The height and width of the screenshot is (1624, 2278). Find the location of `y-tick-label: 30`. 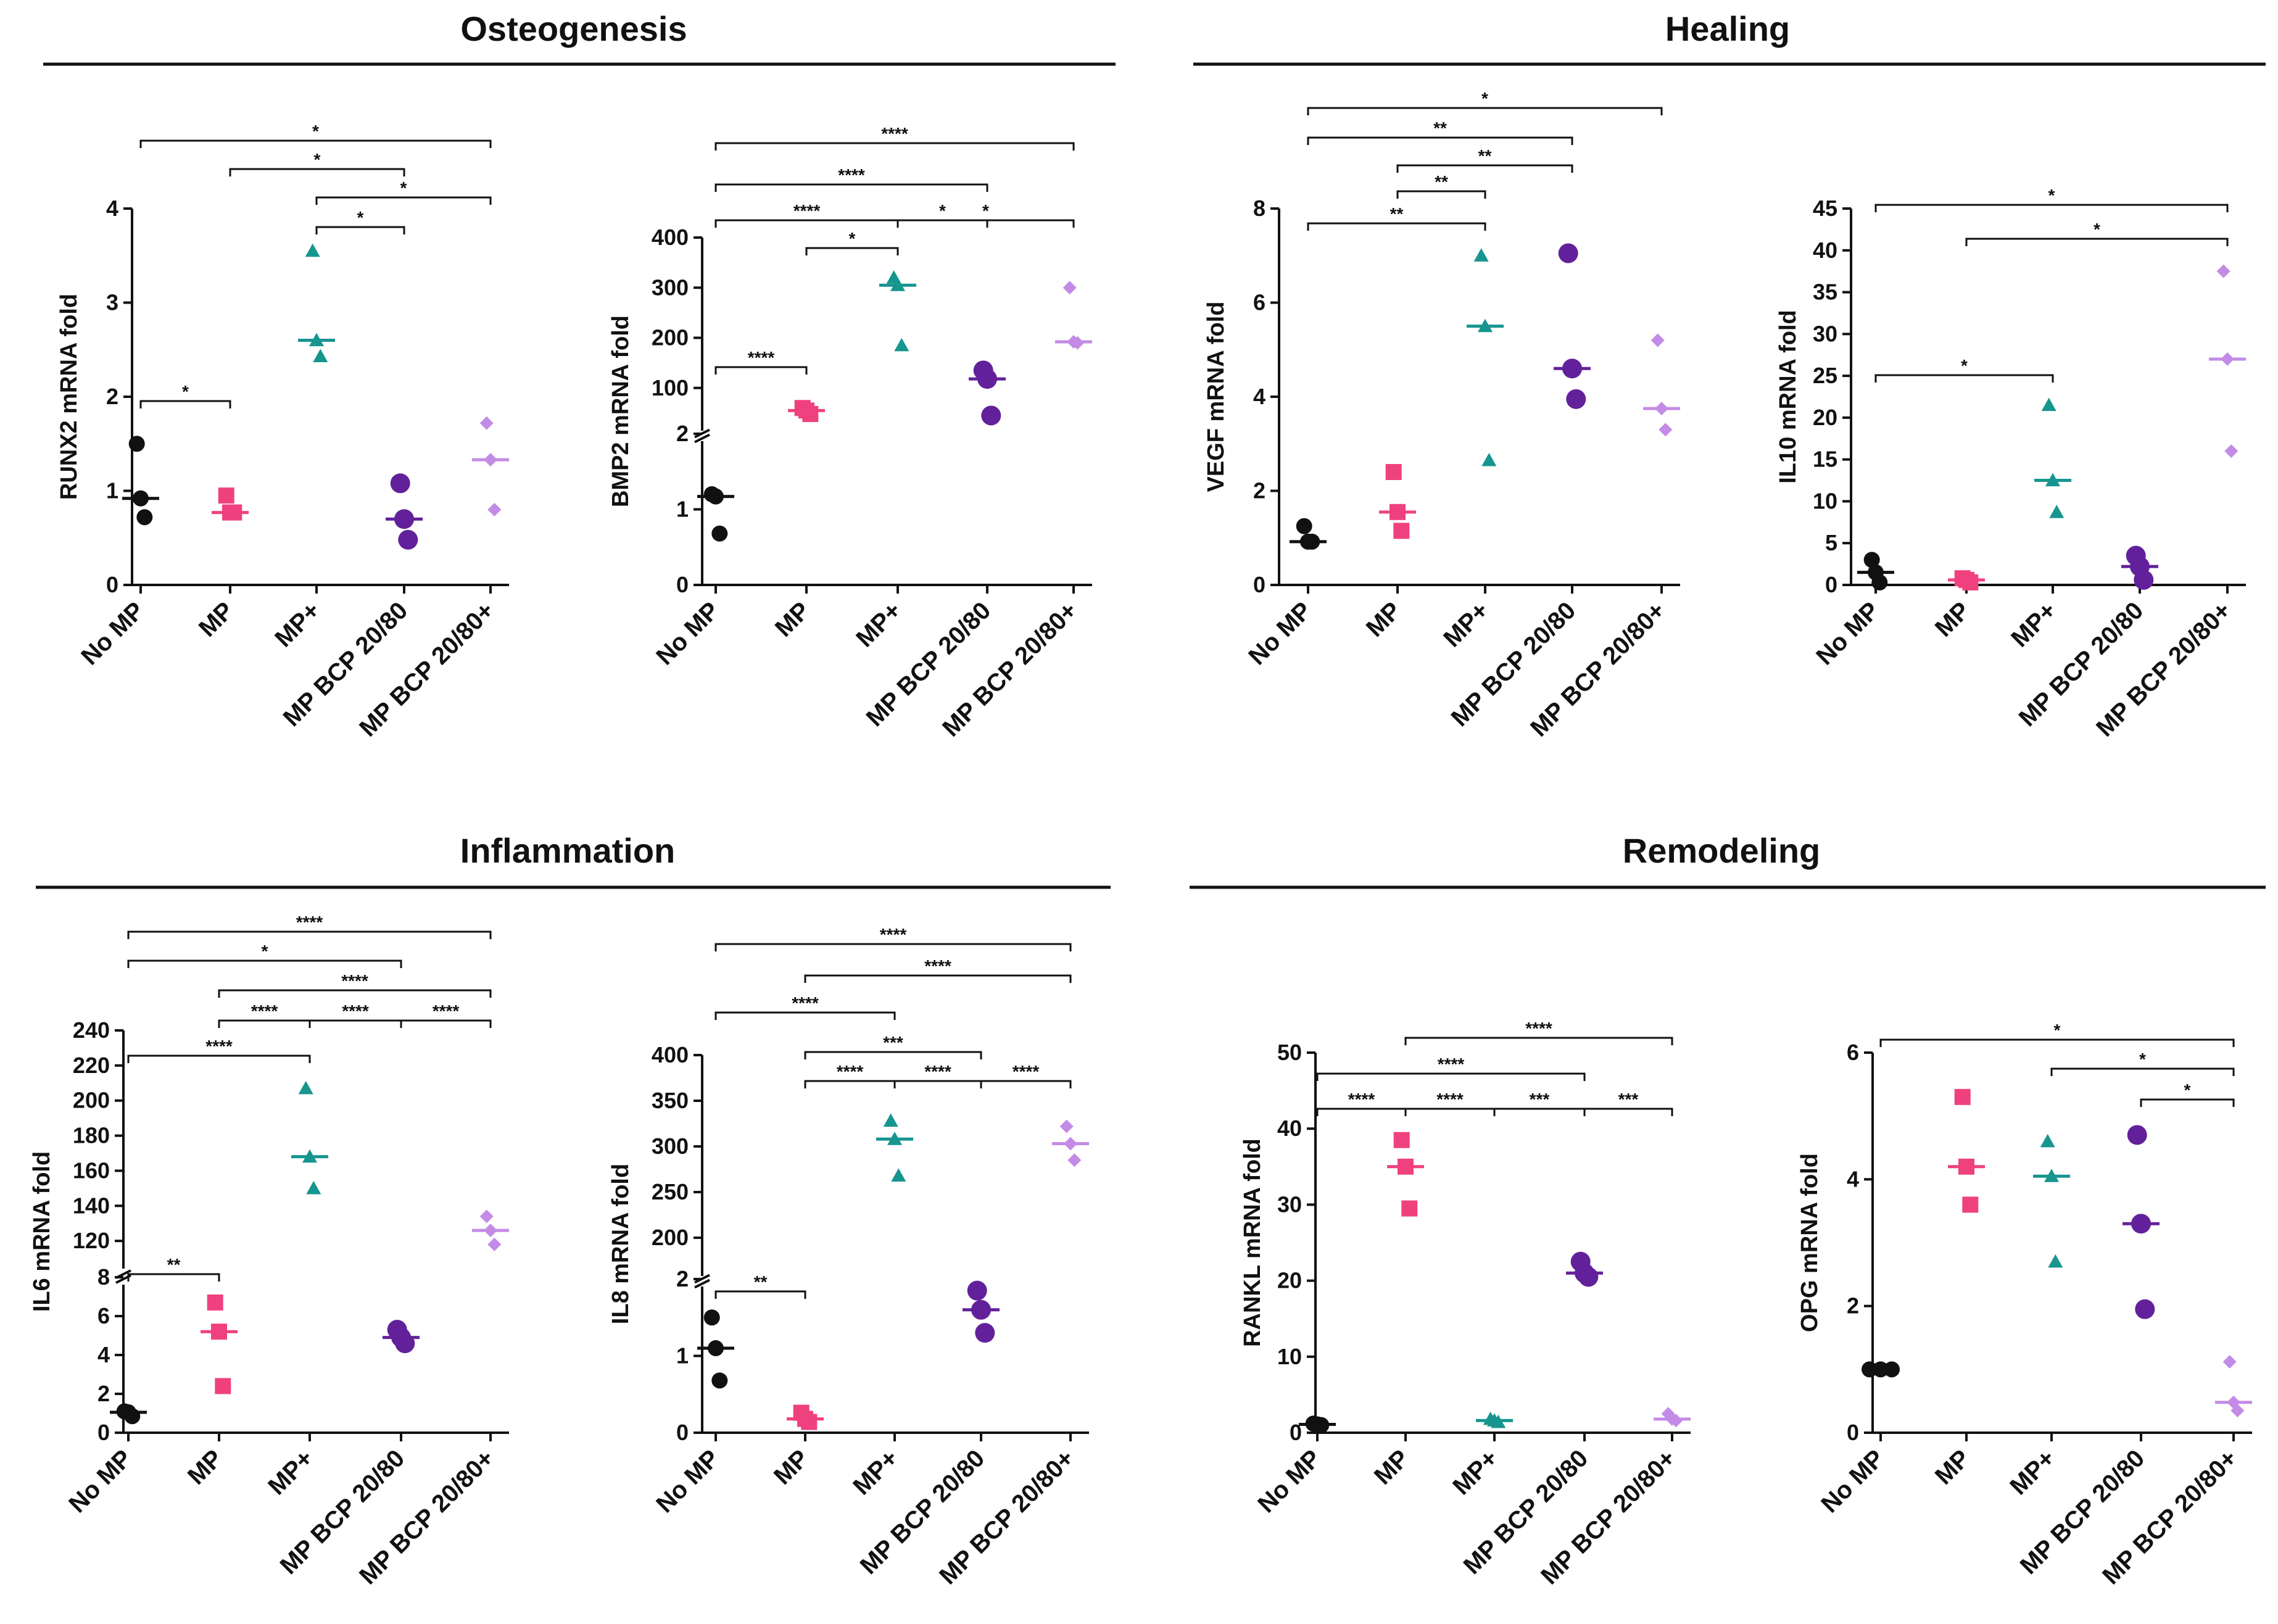

y-tick-label: 30 is located at coordinates (1289, 1204).